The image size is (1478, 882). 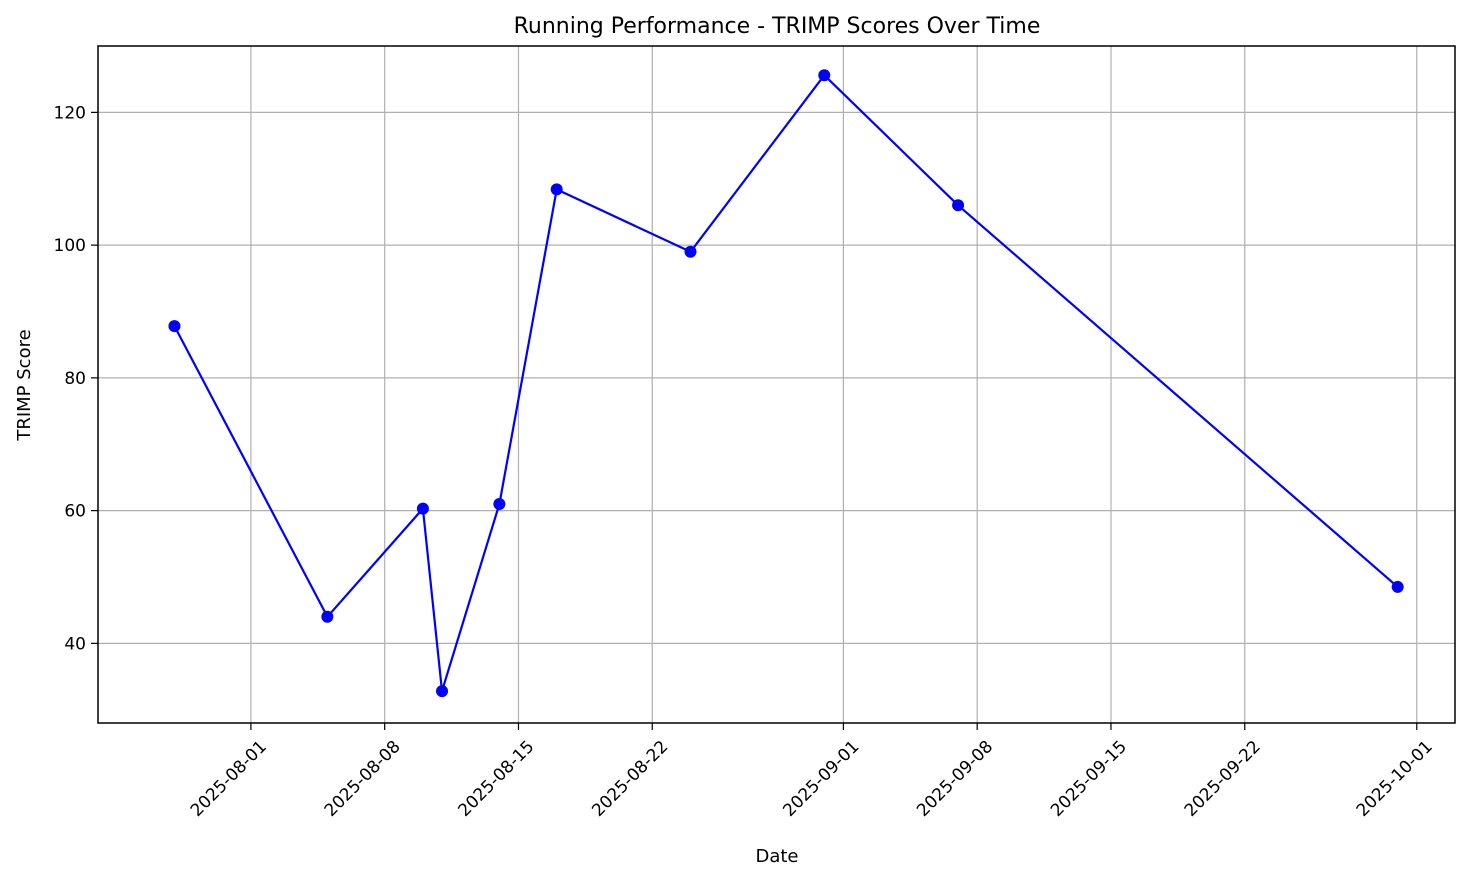 I want to click on y-tick-label: 120, so click(x=70, y=113).